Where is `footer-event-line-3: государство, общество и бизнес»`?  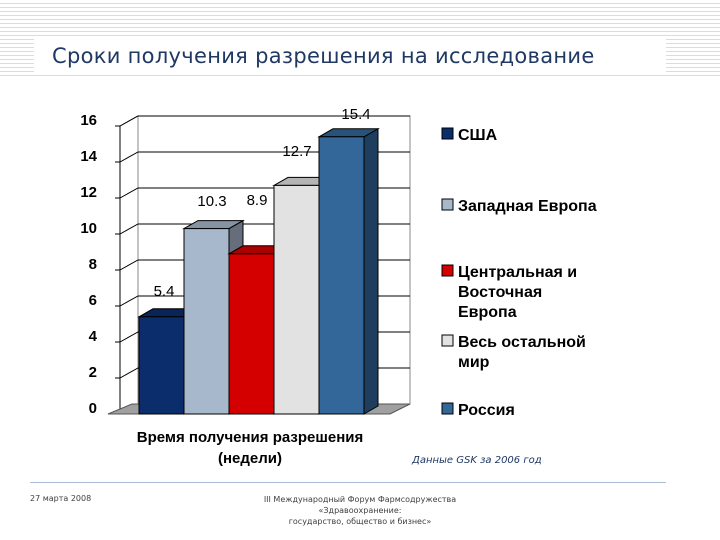 footer-event-line-3: государство, общество и бизнес» is located at coordinates (360, 521).